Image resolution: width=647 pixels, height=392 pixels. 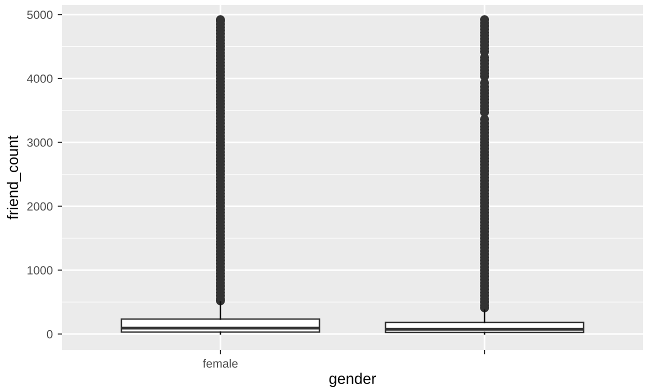 What do you see at coordinates (220, 363) in the screenshot?
I see `x-tick-label: female` at bounding box center [220, 363].